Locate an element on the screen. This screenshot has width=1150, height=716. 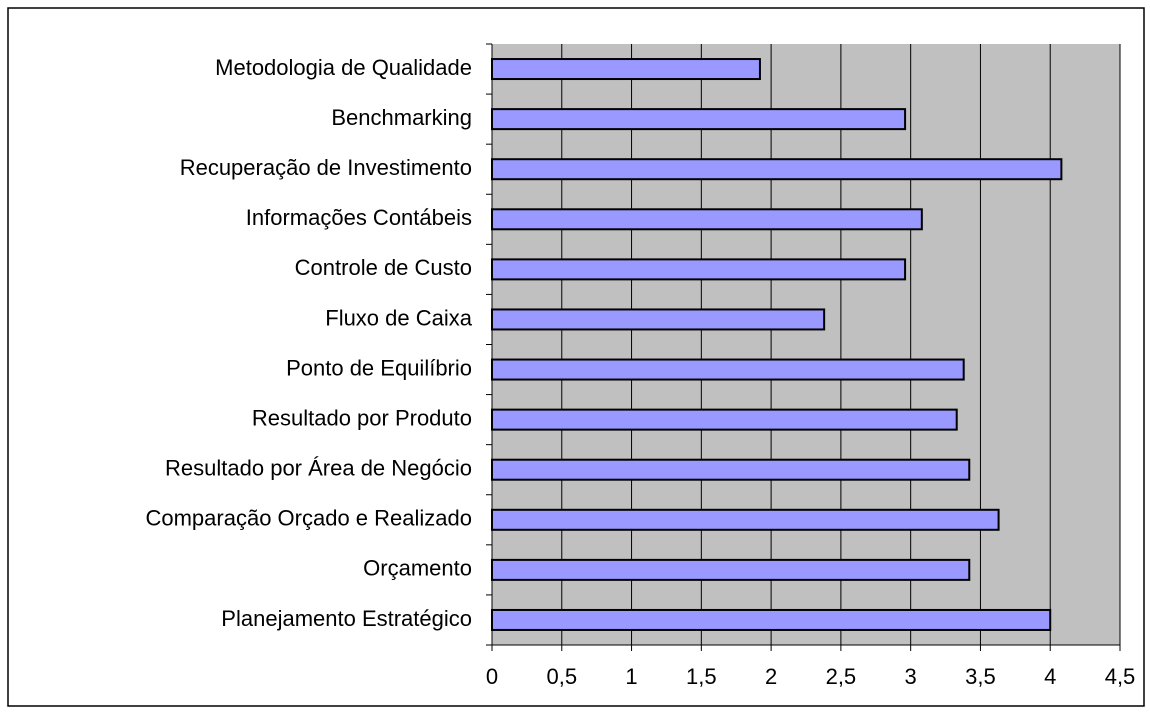
y-tick-label: Comparação Orçado e Realizado is located at coordinates (308, 518).